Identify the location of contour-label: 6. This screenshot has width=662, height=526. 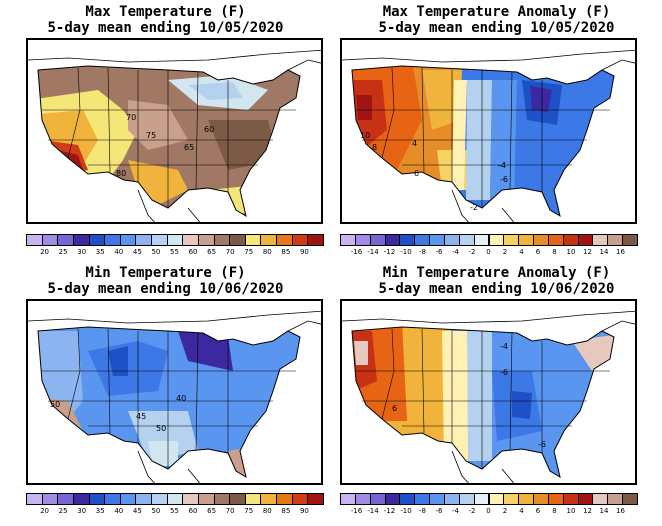
(394, 408).